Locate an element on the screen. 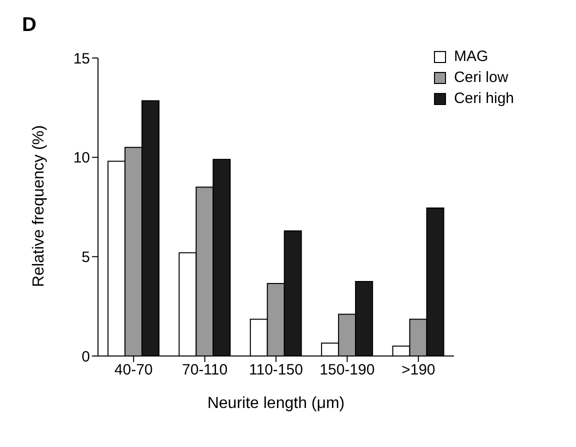  y-tick-label: 15 is located at coordinates (81, 59).